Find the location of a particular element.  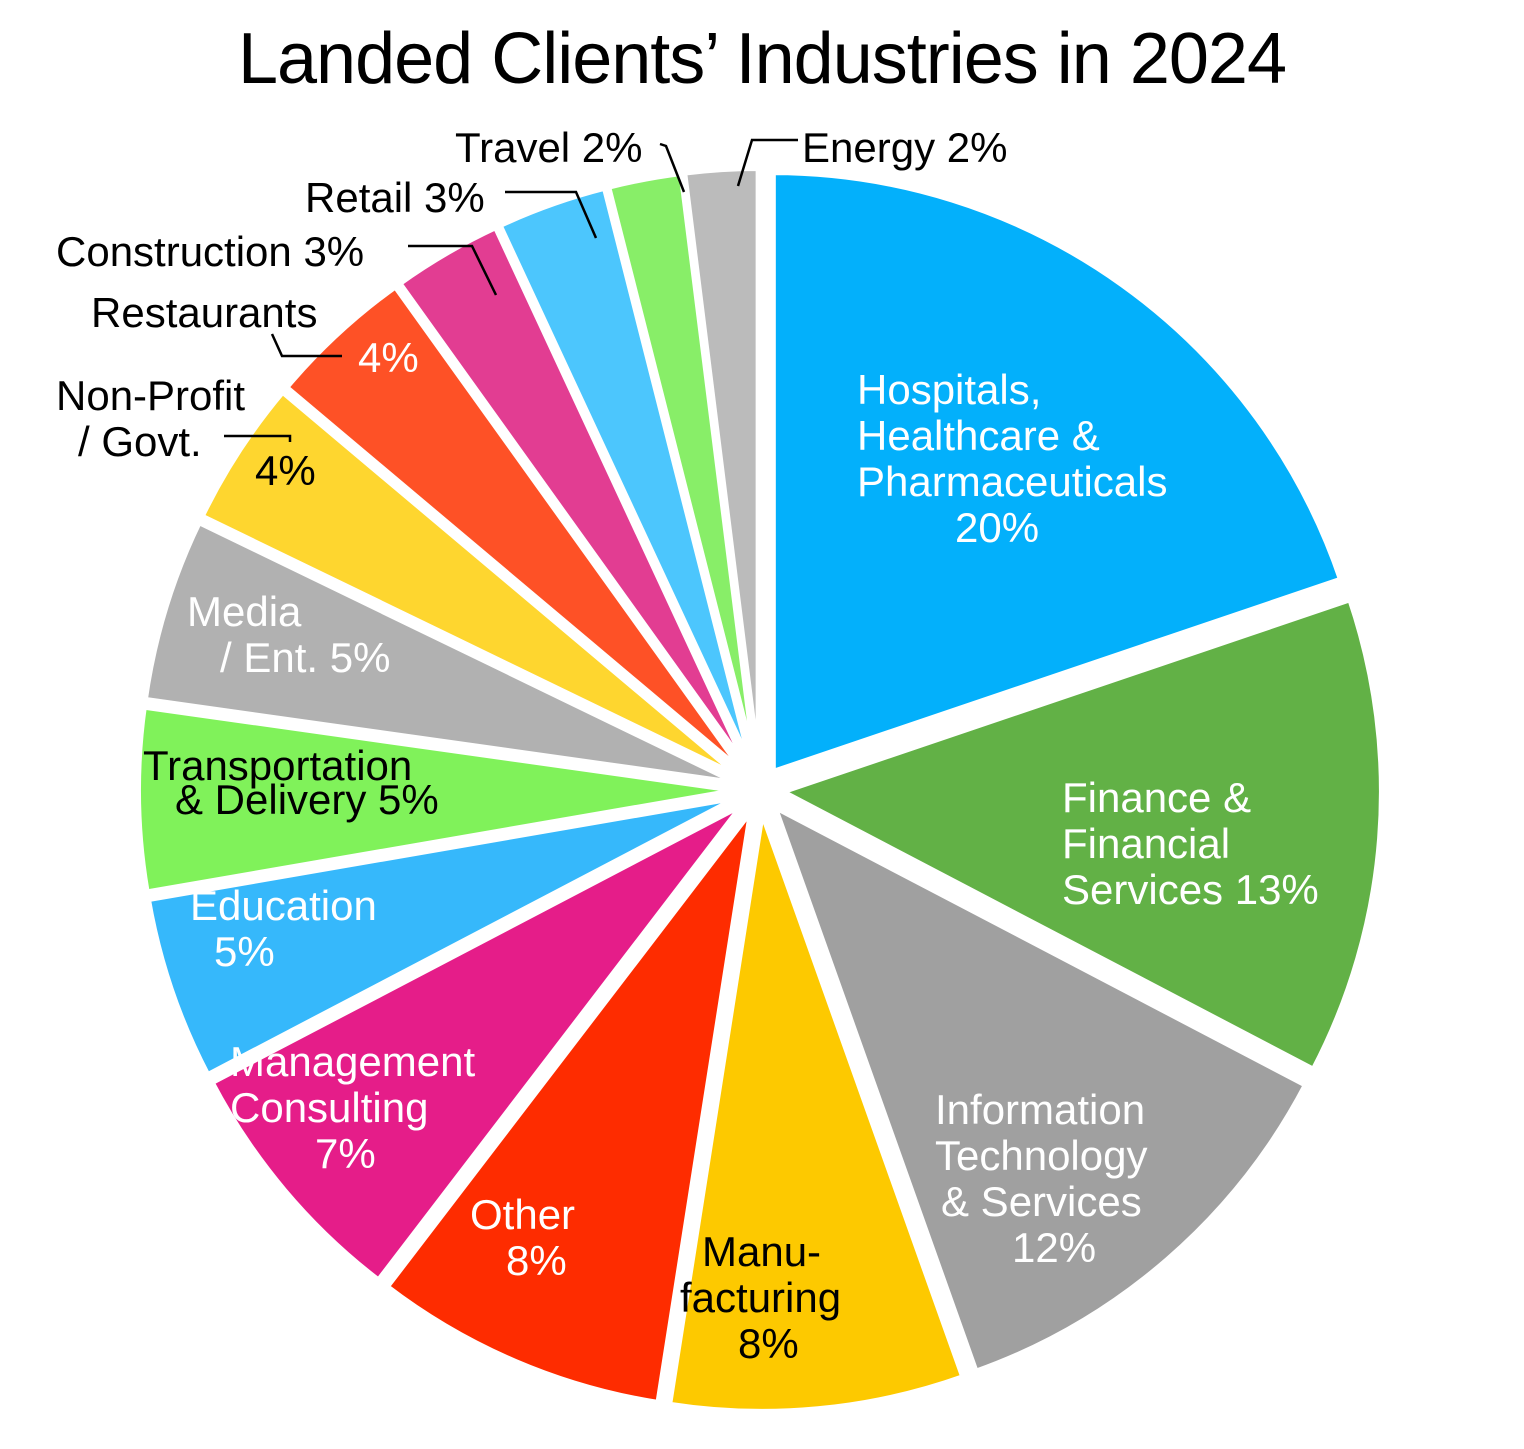

slice-label-media-ent: Media / Ent. 5% is located at coordinates (288, 634).